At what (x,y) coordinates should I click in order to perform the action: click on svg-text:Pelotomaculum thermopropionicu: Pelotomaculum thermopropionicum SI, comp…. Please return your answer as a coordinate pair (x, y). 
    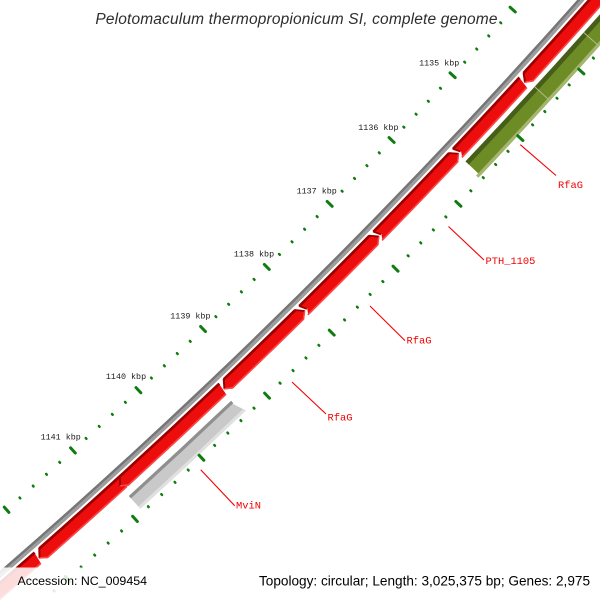
    Looking at the image, I should click on (296, 19).